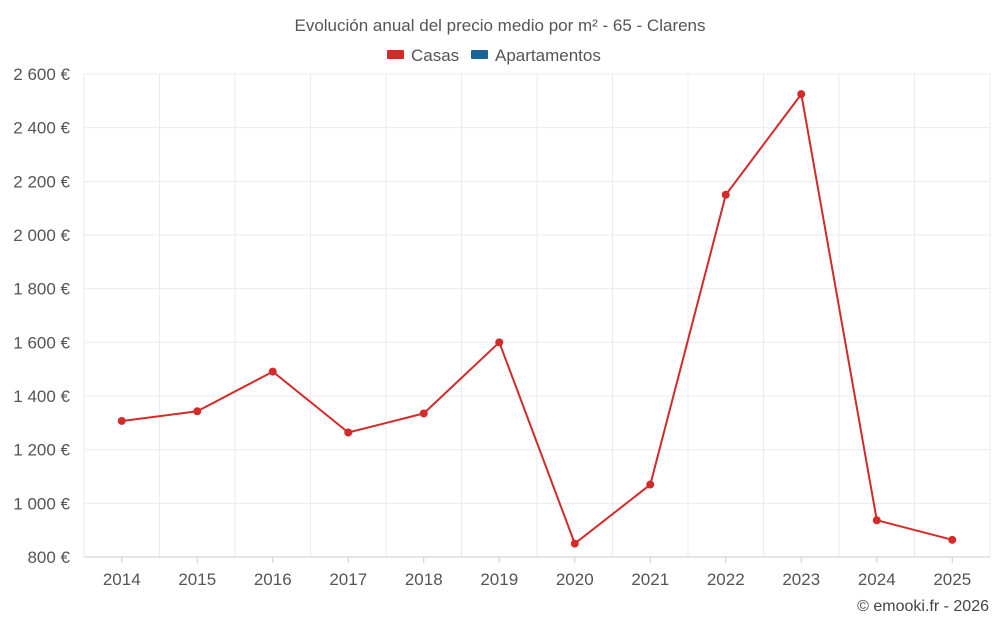 Image resolution: width=1000 pixels, height=625 pixels. What do you see at coordinates (395, 54) in the screenshot?
I see `legend-swatch-casas` at bounding box center [395, 54].